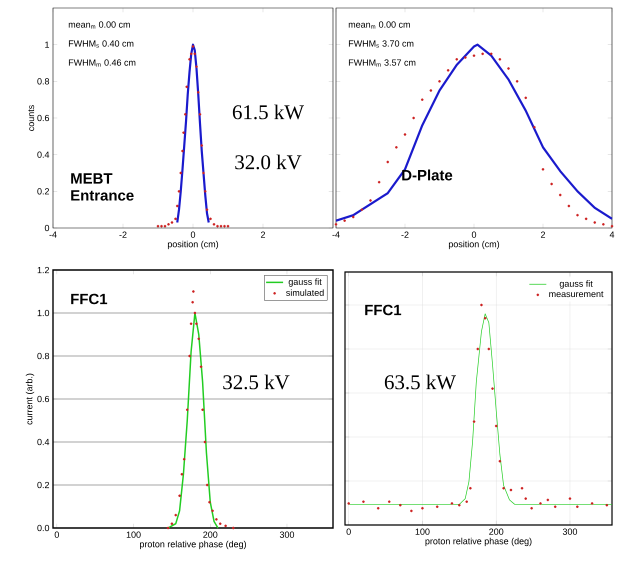  What do you see at coordinates (496, 531) in the screenshot?
I see `x-tick-label: 200` at bounding box center [496, 531].